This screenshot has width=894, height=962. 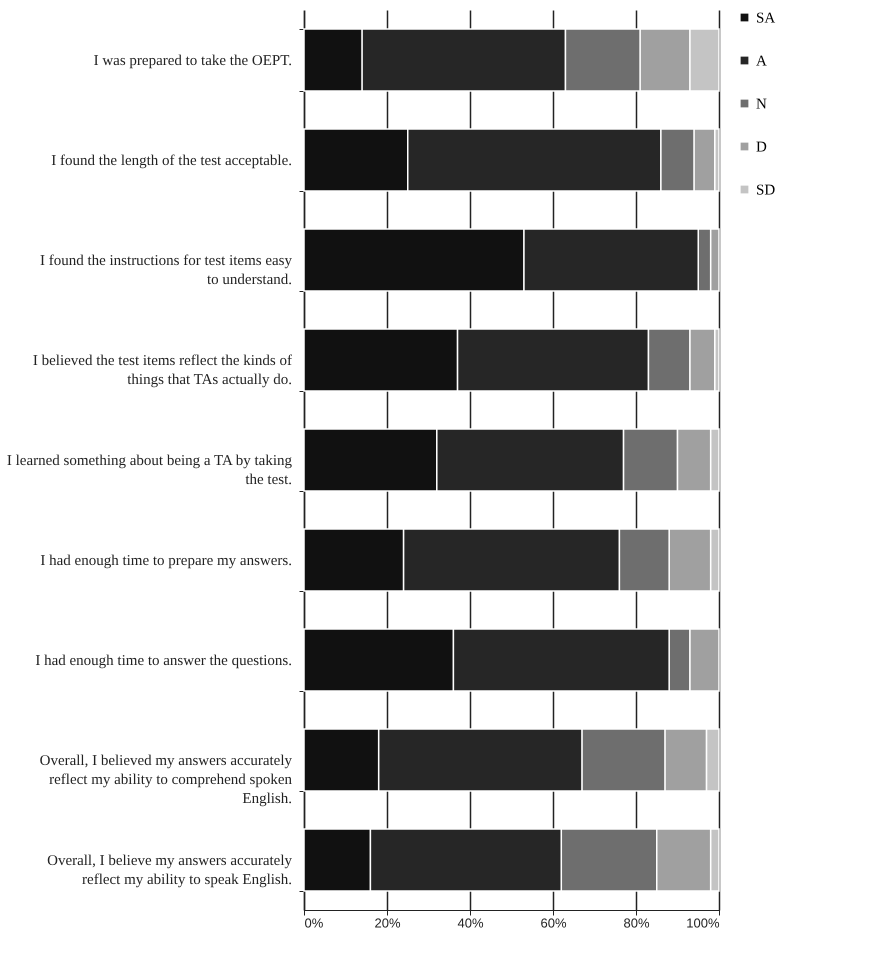 What do you see at coordinates (149, 470) in the screenshot?
I see `y-tick-label: I learned something about being a TA by taking the test.` at bounding box center [149, 470].